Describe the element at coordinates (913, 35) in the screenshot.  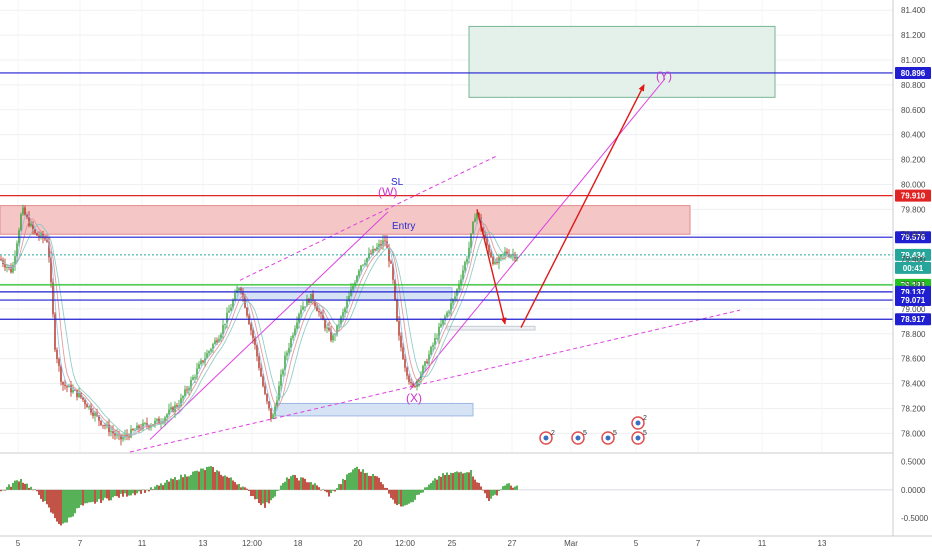
I see `price-tick-label: 81.200` at that location.